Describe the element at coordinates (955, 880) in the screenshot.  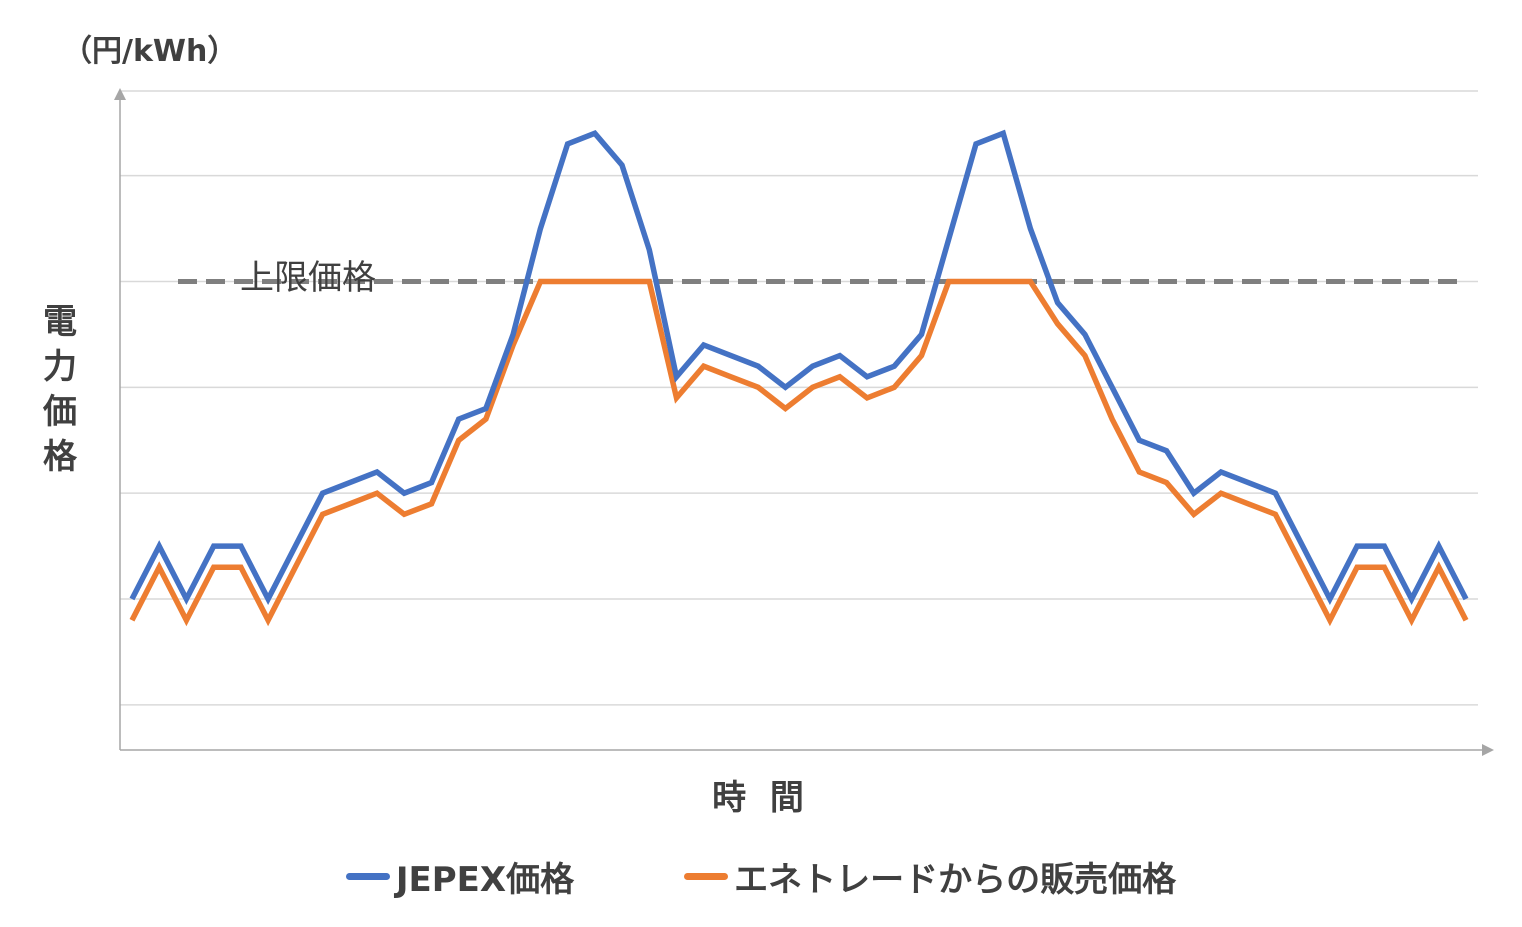
I see `legend-label-entrade: エネトレードからの販売価格` at that location.